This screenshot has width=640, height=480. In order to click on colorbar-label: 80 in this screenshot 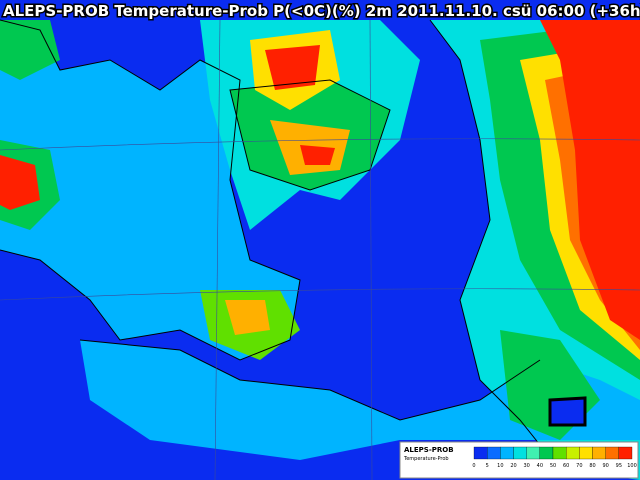, I will do `click(592, 466)`.